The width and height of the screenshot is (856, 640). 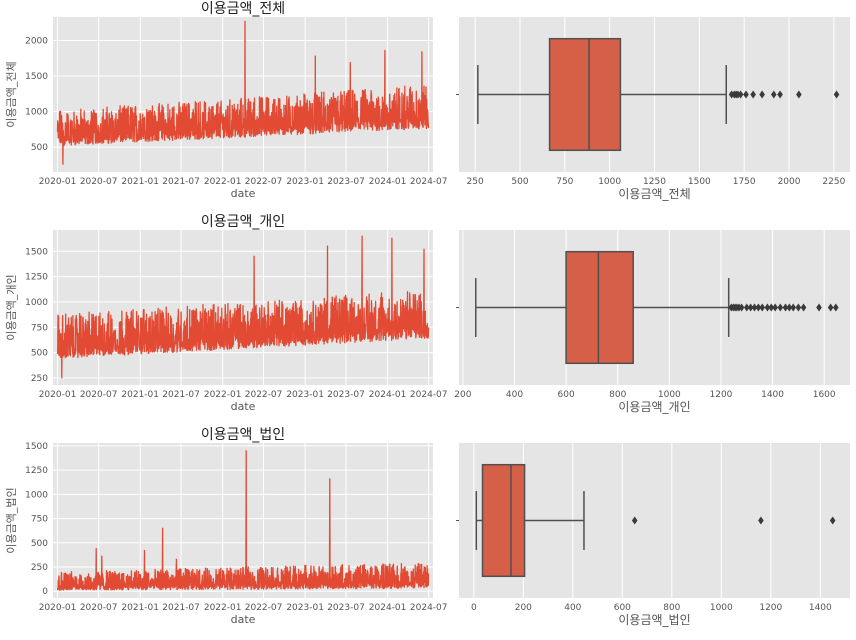 I want to click on x-tick-label: 750, so click(x=564, y=182).